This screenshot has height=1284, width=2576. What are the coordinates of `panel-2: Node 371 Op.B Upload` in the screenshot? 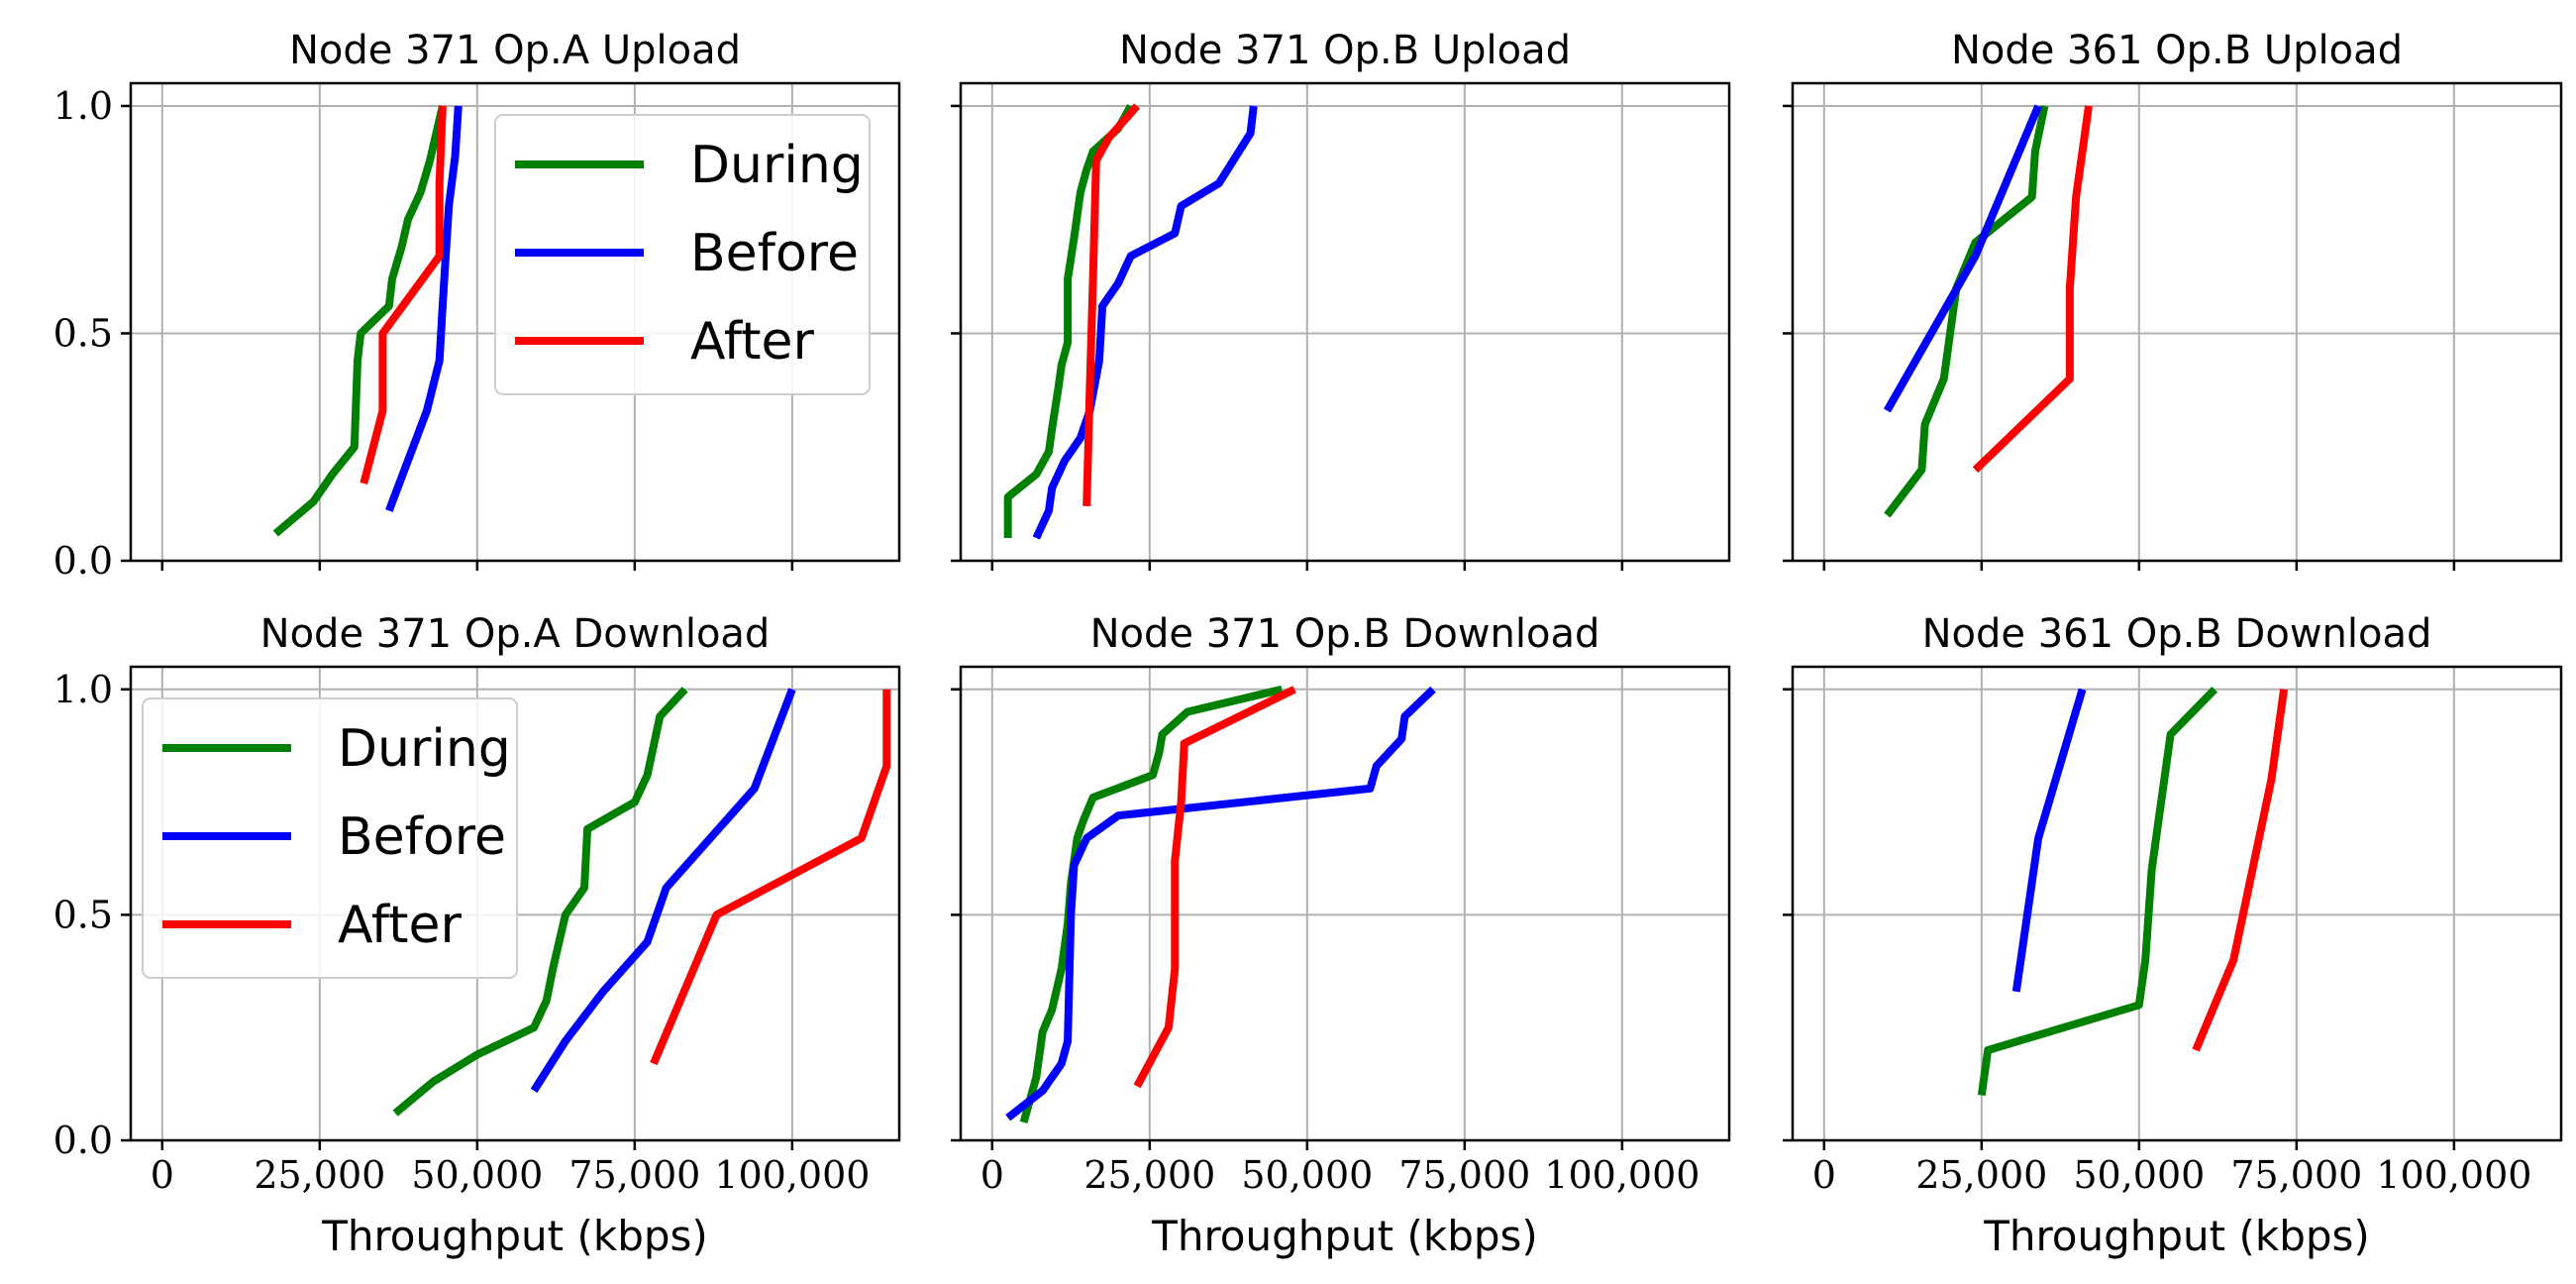 It's located at (1341, 299).